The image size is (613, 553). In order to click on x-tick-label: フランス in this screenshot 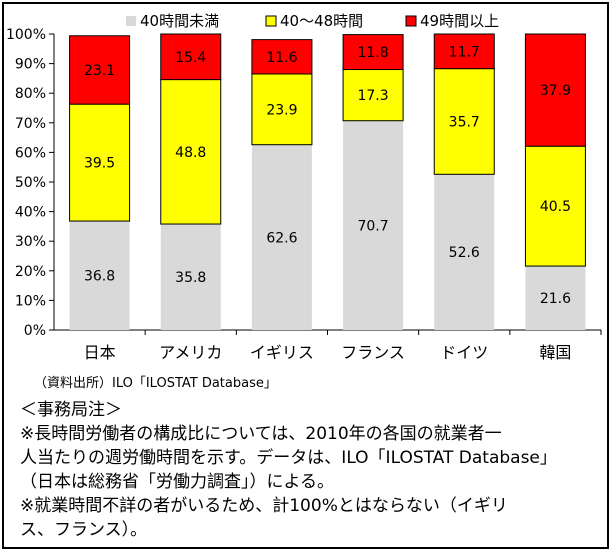, I will do `click(373, 352)`.